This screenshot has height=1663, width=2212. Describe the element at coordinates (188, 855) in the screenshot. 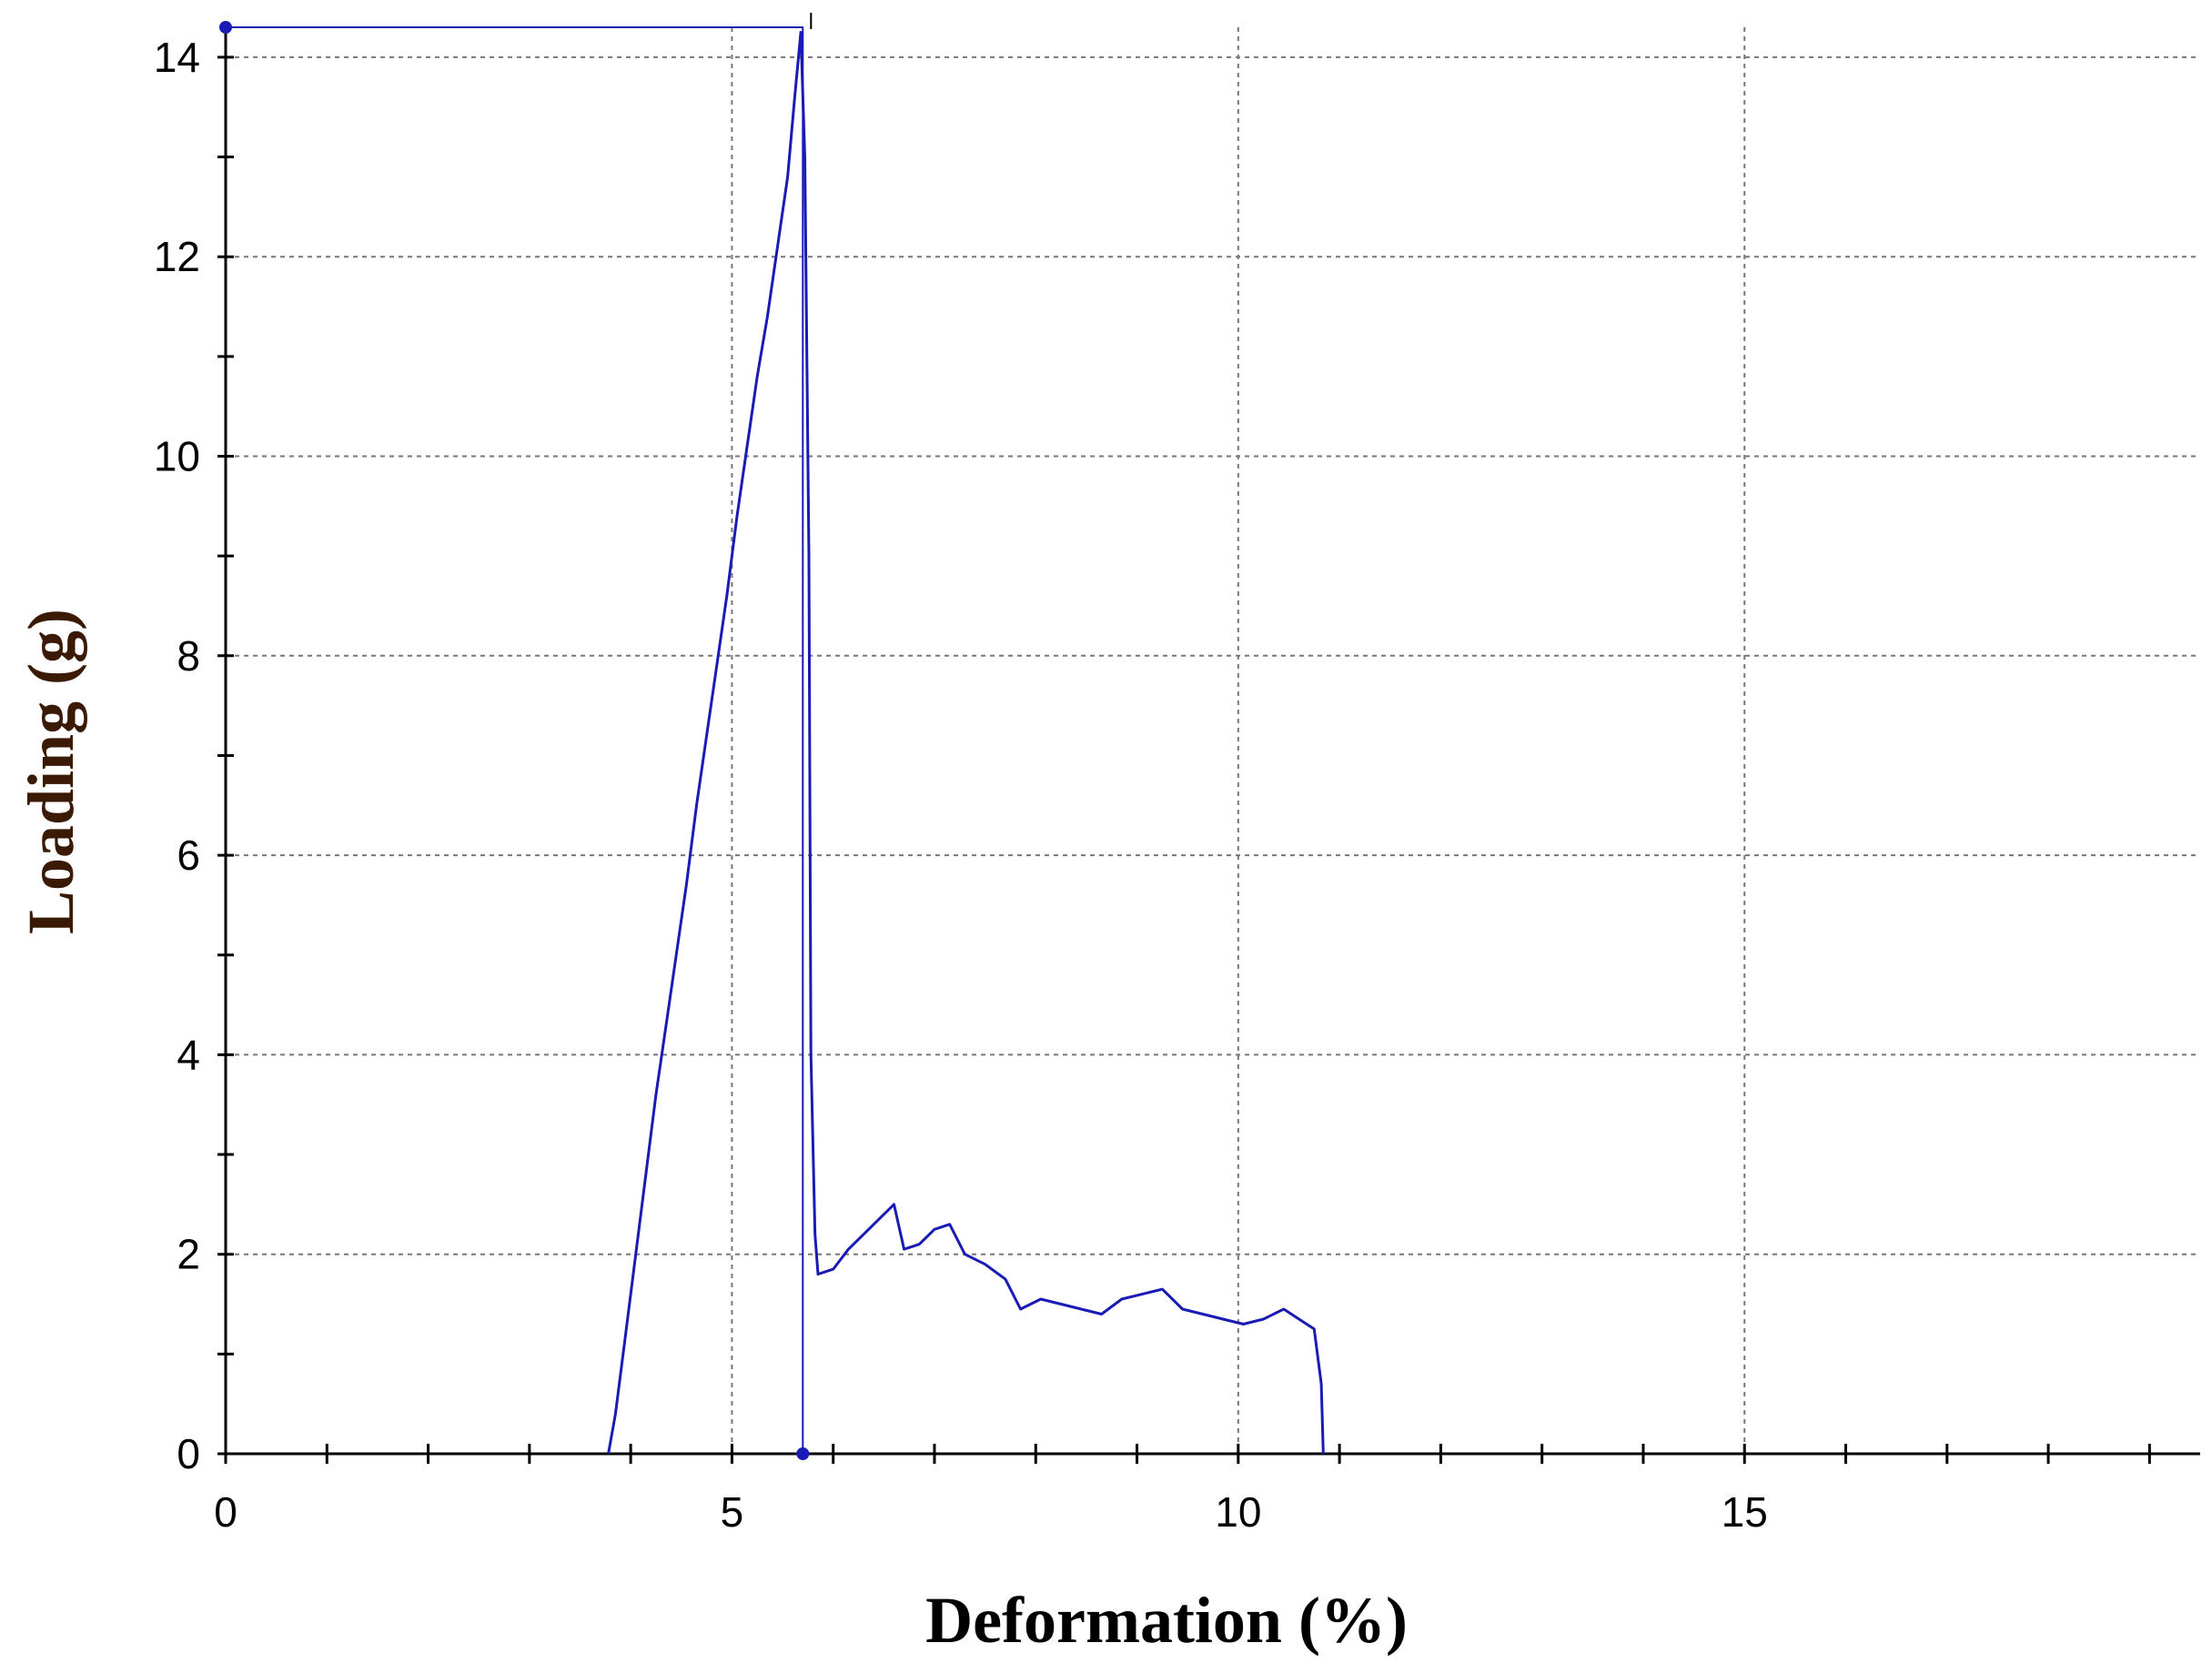

I see `y-tick-label: 6` at that location.